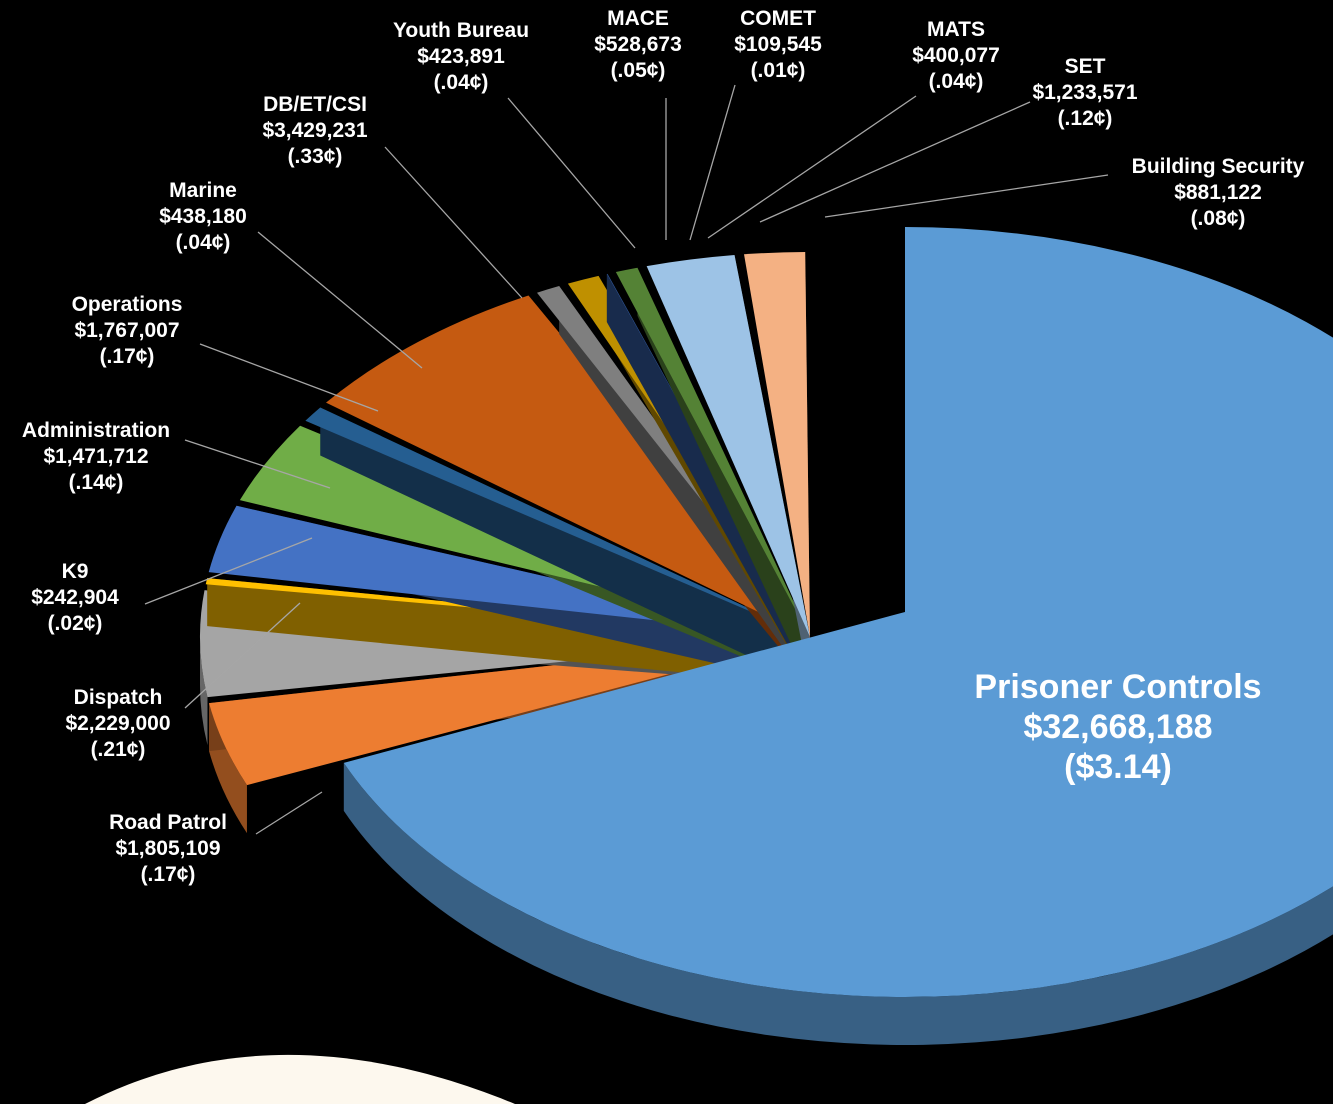 The image size is (1333, 1104). What do you see at coordinates (638, 70) in the screenshot?
I see `label-mace-line-3: (.05¢)` at bounding box center [638, 70].